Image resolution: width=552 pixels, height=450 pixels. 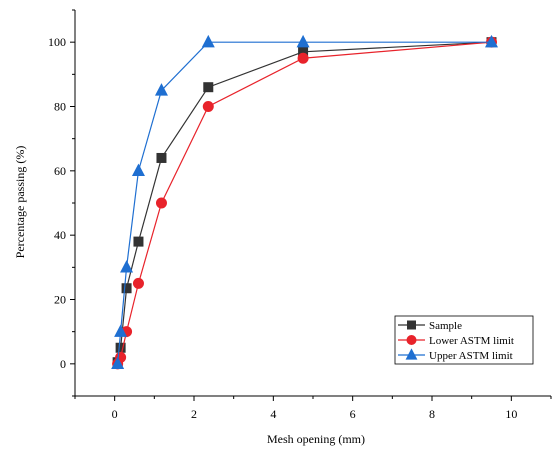 I want to click on y-tick-label: 40, so click(x=60, y=235).